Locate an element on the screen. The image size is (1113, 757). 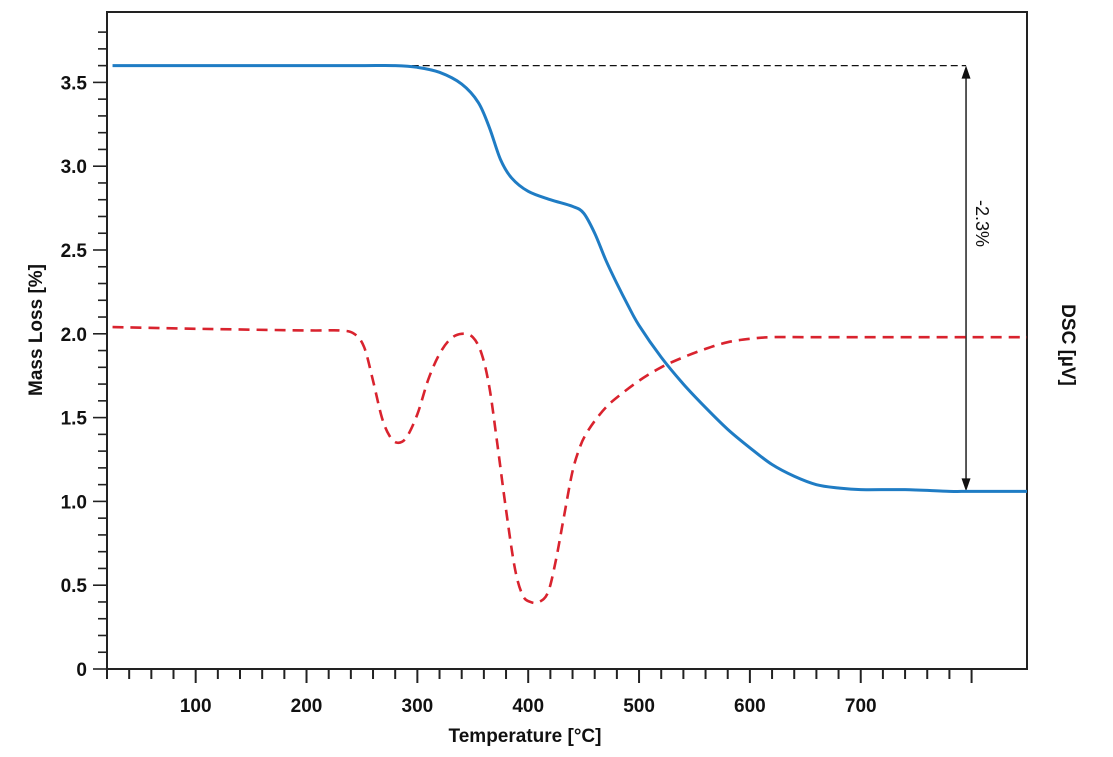
x-tick-label: 600 is located at coordinates (750, 706).